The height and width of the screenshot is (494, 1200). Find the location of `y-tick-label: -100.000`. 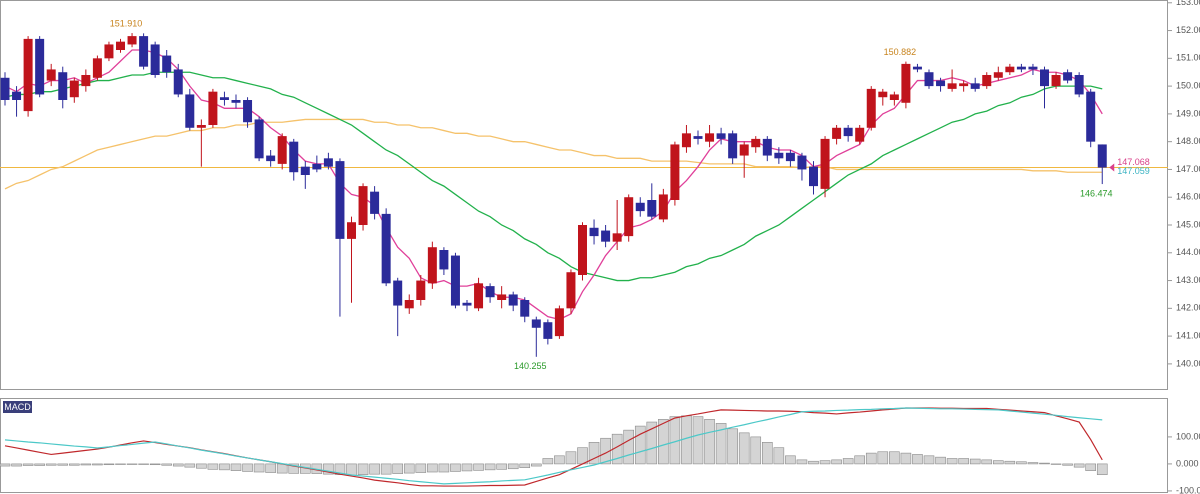

y-tick-label: -100.000 is located at coordinates (1188, 489).